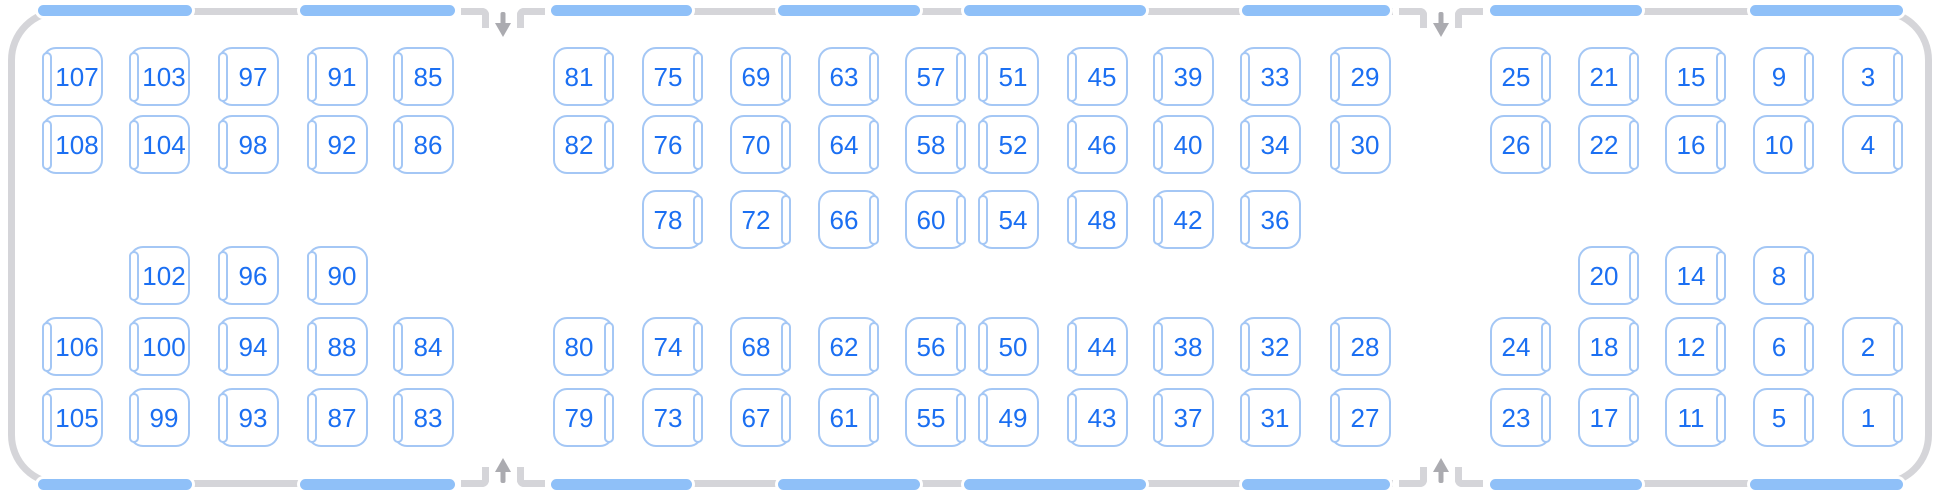 This screenshot has width=1944, height=495. What do you see at coordinates (159, 346) in the screenshot?
I see `seat-100: 100` at bounding box center [159, 346].